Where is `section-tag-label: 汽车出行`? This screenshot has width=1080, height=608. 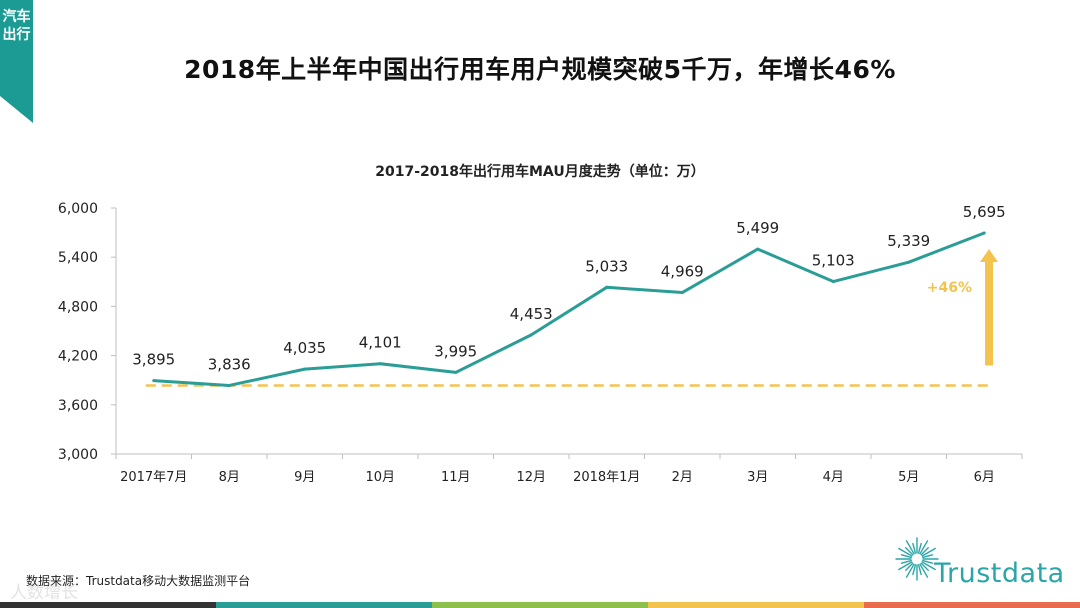 section-tag-label: 汽车出行 is located at coordinates (16, 26).